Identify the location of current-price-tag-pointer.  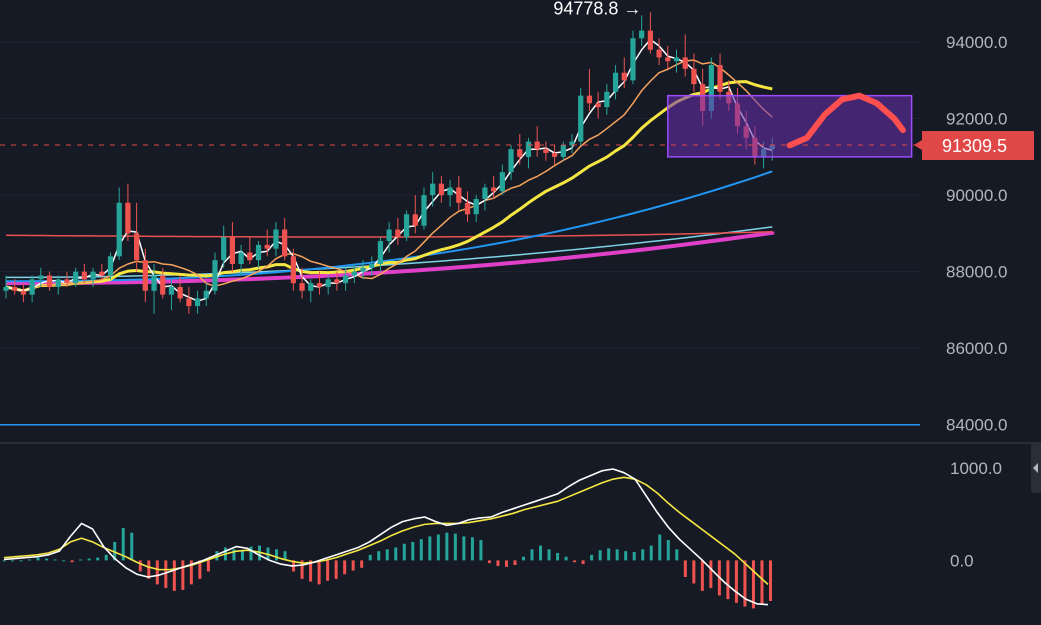
(918, 145).